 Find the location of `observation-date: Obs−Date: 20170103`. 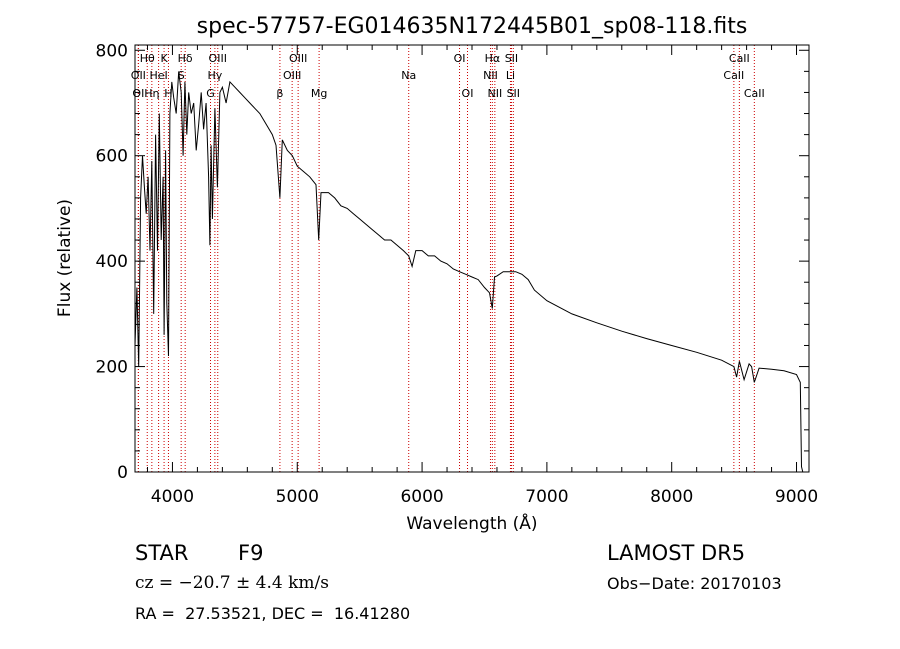

observation-date: Obs−Date: 20170103 is located at coordinates (694, 583).